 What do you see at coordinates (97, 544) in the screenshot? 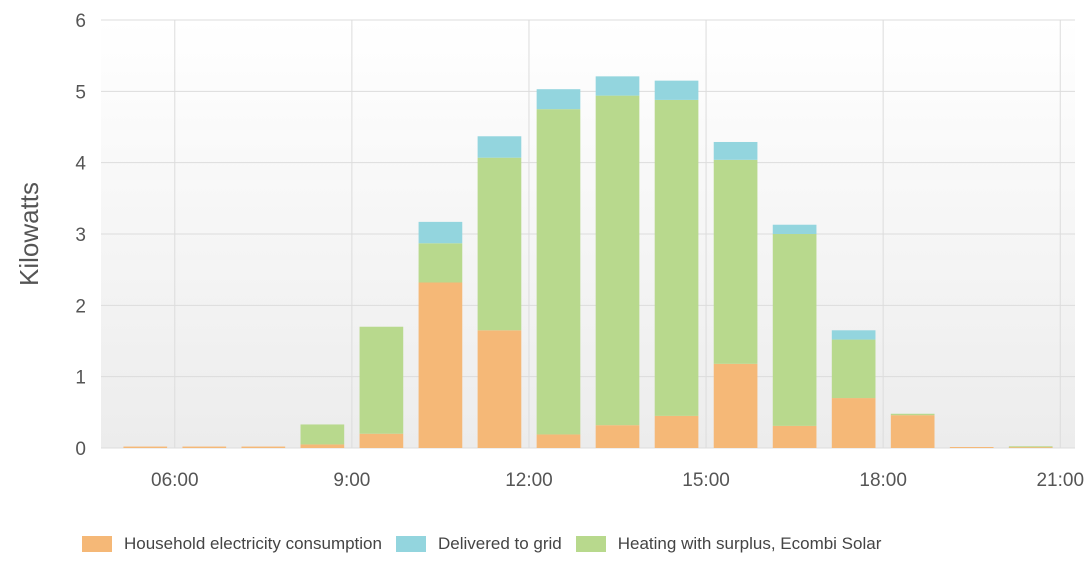
I see `legend-swatch-household` at bounding box center [97, 544].